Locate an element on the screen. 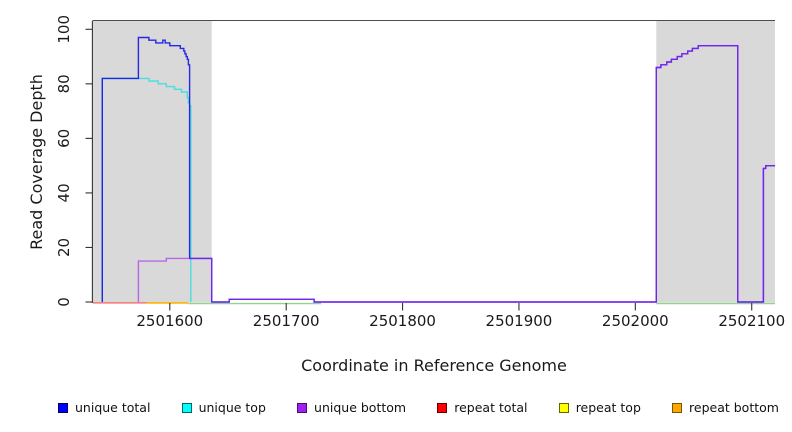 The height and width of the screenshot is (432, 792). legend-swatch-unique-bottom is located at coordinates (302, 408).